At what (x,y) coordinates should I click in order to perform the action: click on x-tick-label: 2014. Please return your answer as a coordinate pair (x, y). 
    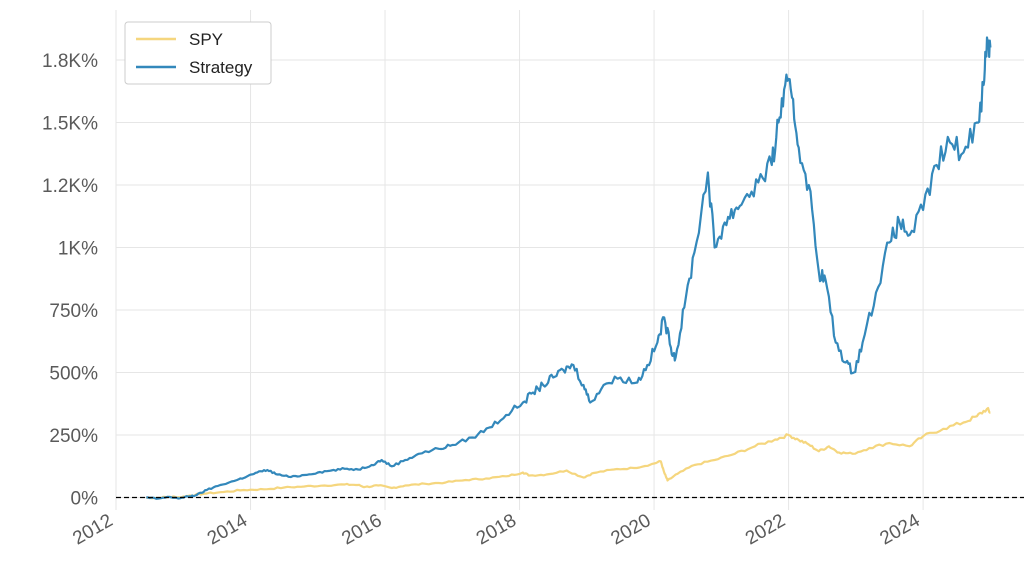
    Looking at the image, I should click on (227, 530).